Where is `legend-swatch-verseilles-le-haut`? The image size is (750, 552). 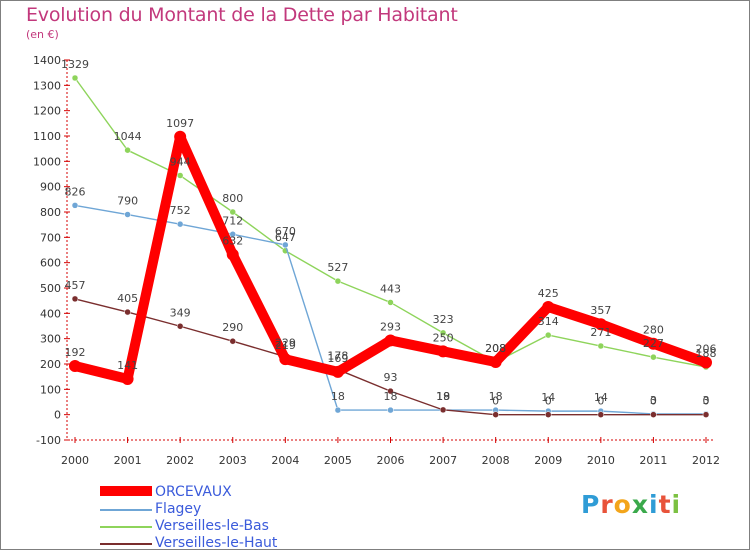
legend-swatch-verseilles-le-haut is located at coordinates (126, 544).